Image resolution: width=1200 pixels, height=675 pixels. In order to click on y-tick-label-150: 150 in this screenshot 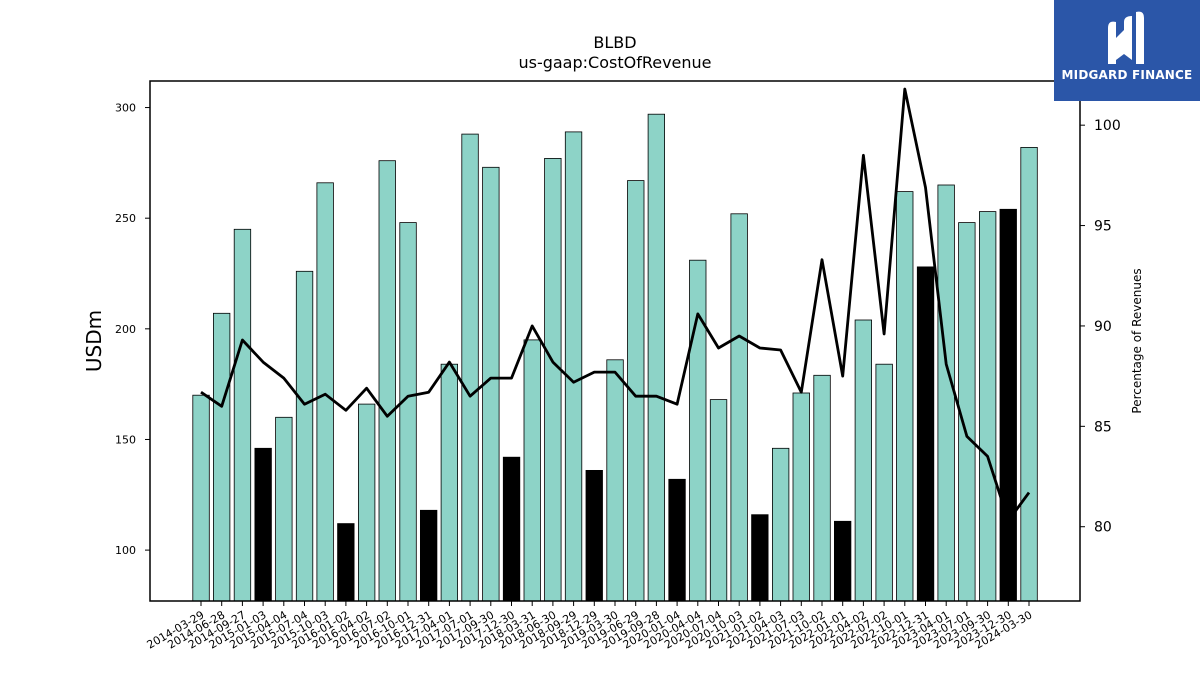, I will do `click(125, 439)`.